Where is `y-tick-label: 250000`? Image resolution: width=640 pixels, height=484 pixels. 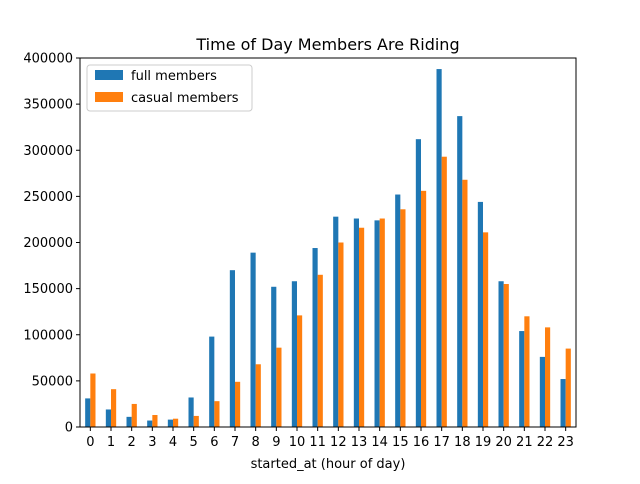 y-tick-label: 250000 is located at coordinates (48, 197).